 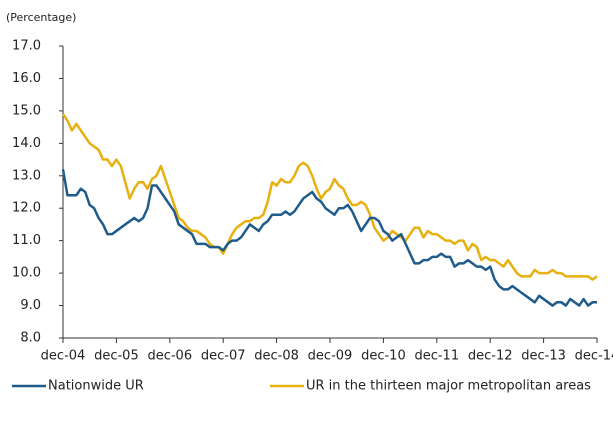 I want to click on x-tick-label: dec-05, so click(x=116, y=356).